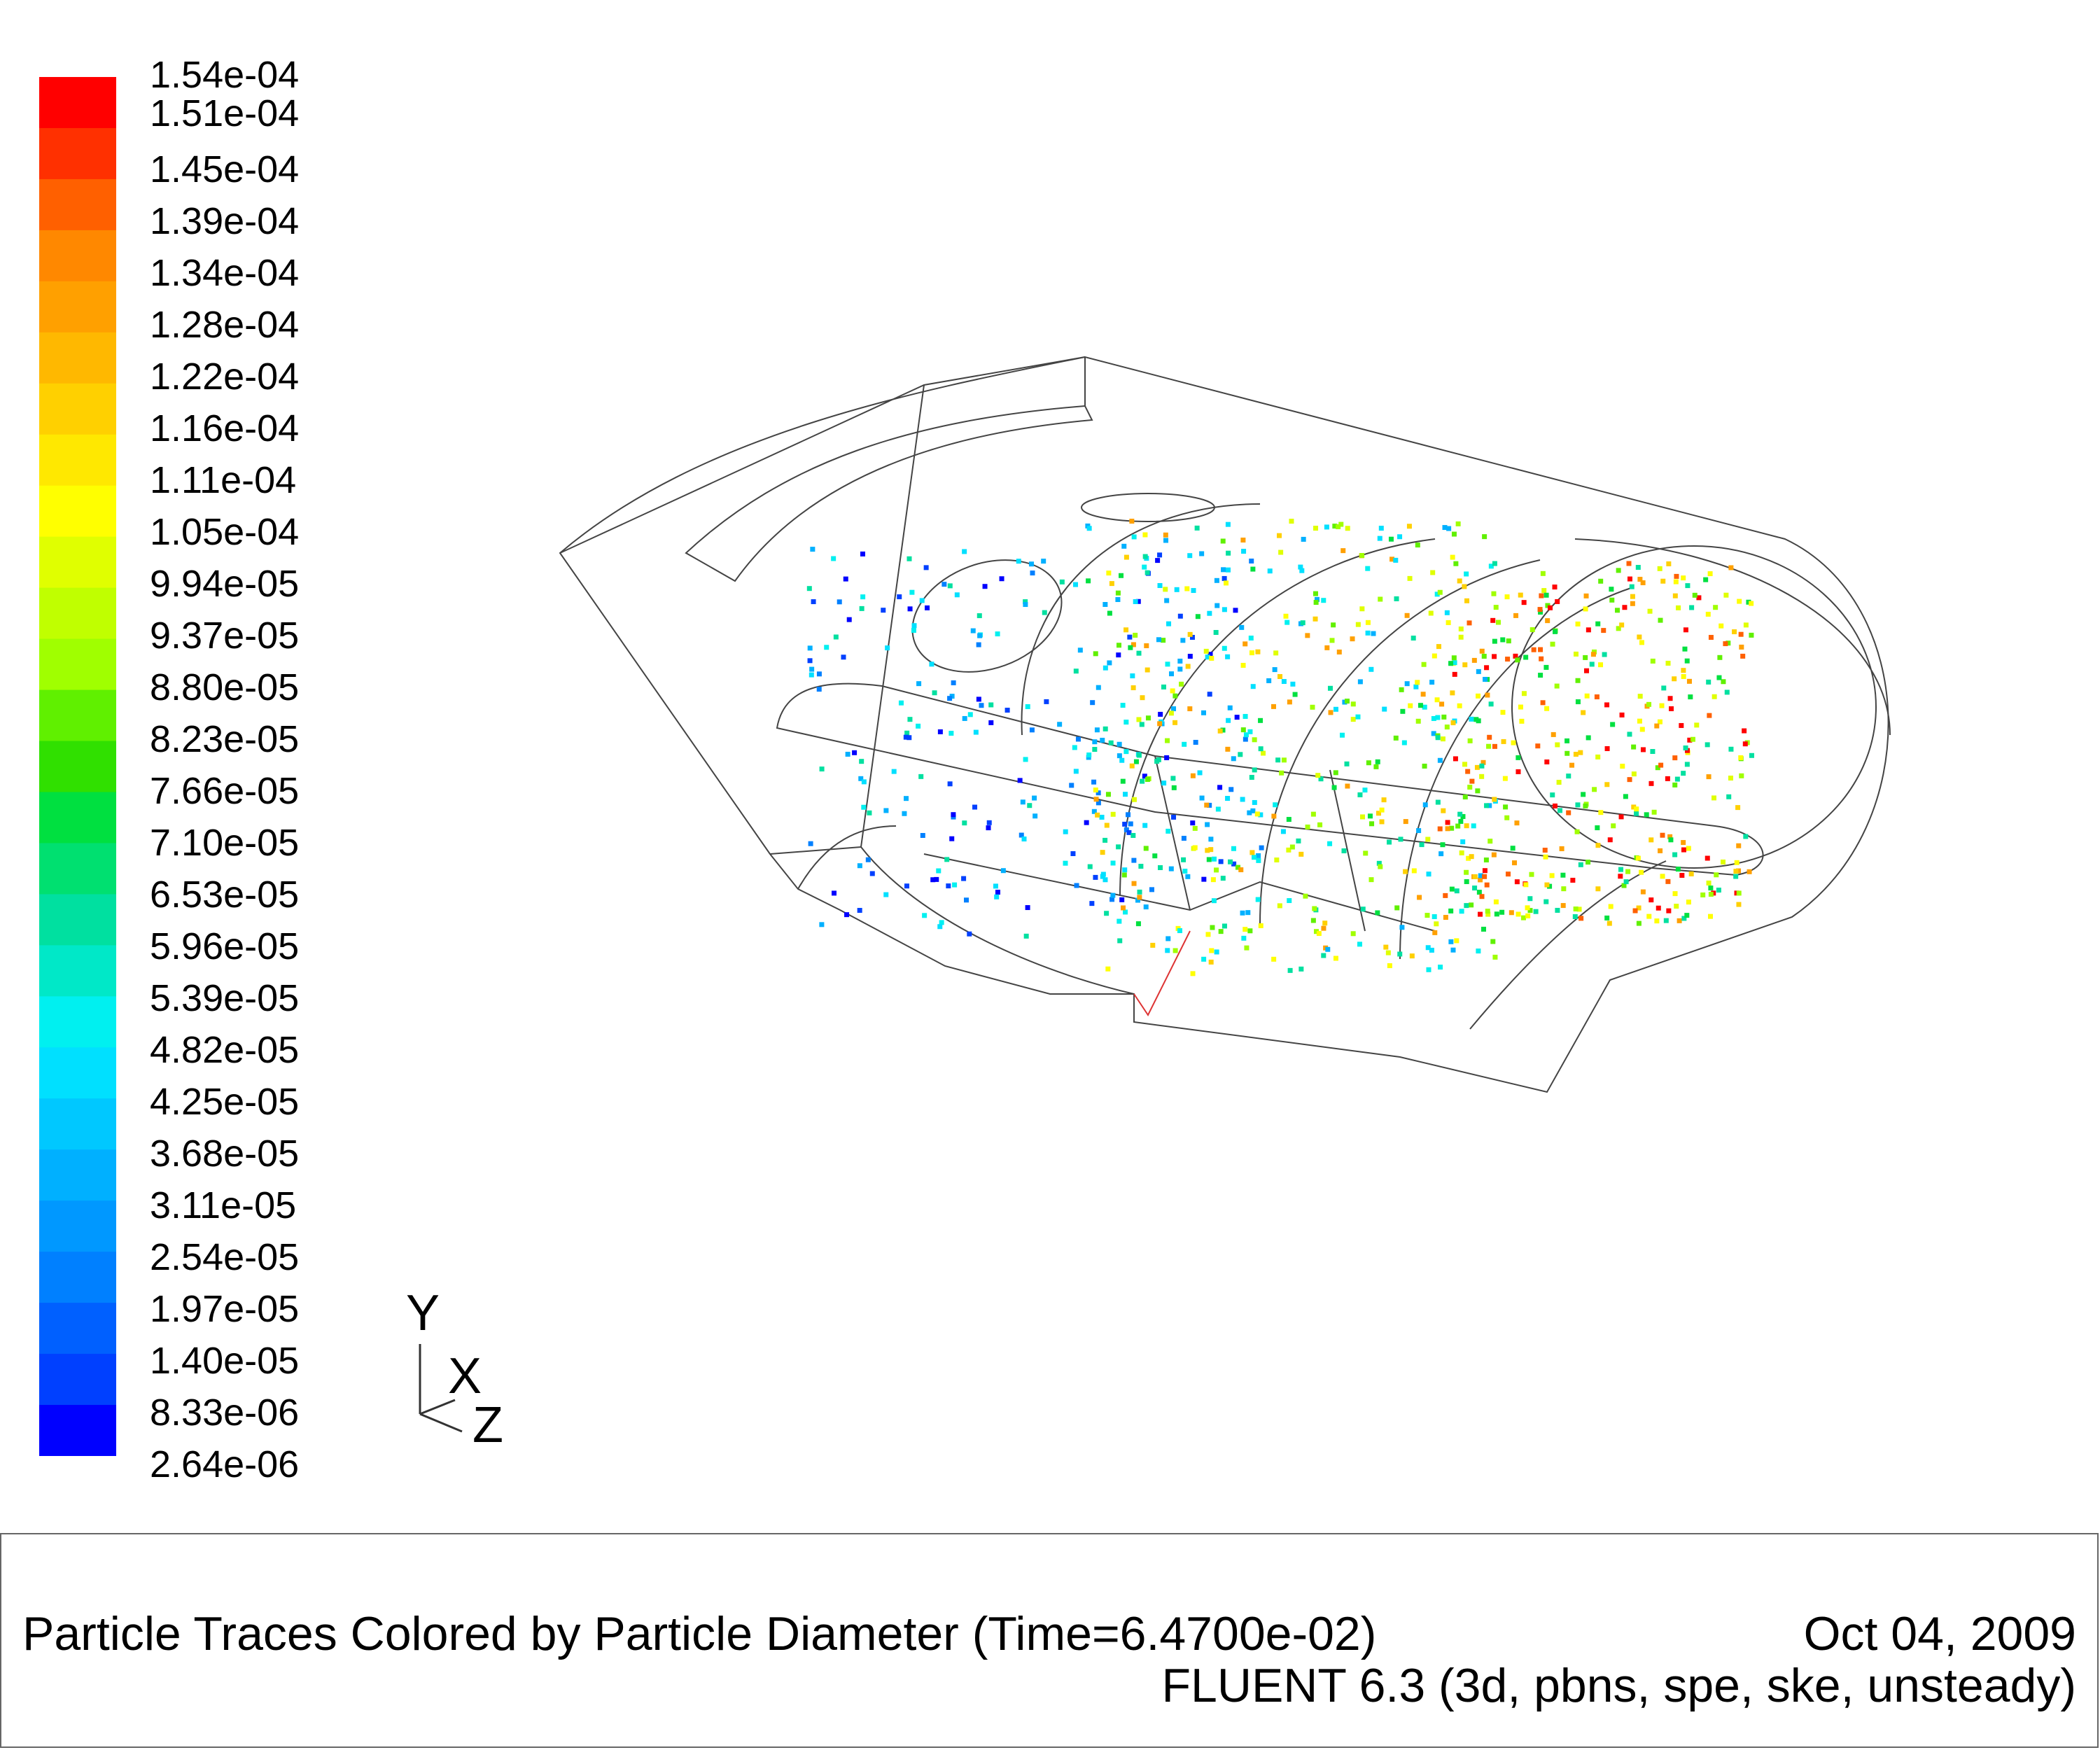 This screenshot has width=2100, height=1750. Describe the element at coordinates (225, 998) in the screenshot. I see `legend-label: 5.39e-05` at that location.